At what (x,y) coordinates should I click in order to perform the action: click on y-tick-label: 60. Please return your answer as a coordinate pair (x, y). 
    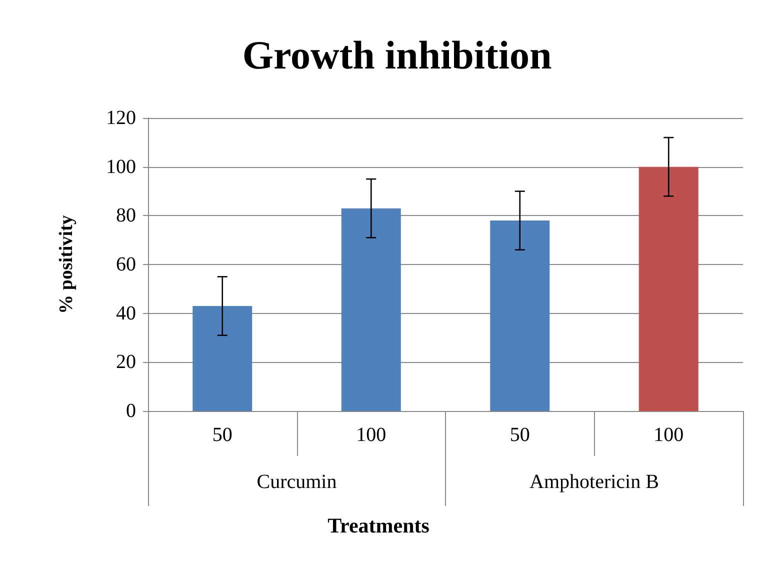
    Looking at the image, I should click on (126, 265).